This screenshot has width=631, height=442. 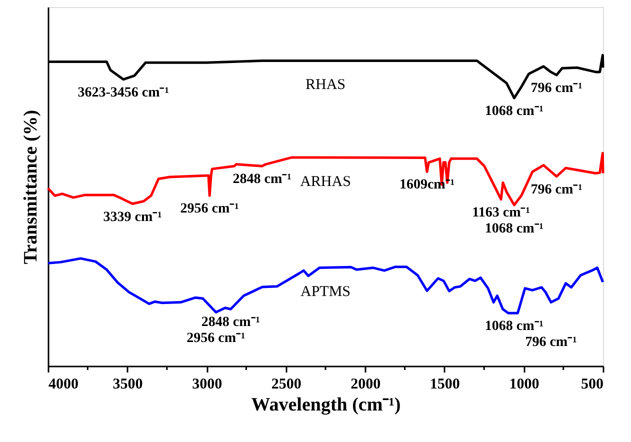 What do you see at coordinates (326, 405) in the screenshot?
I see `x-axis-title: Wavelength (cm⁻¹)` at bounding box center [326, 405].